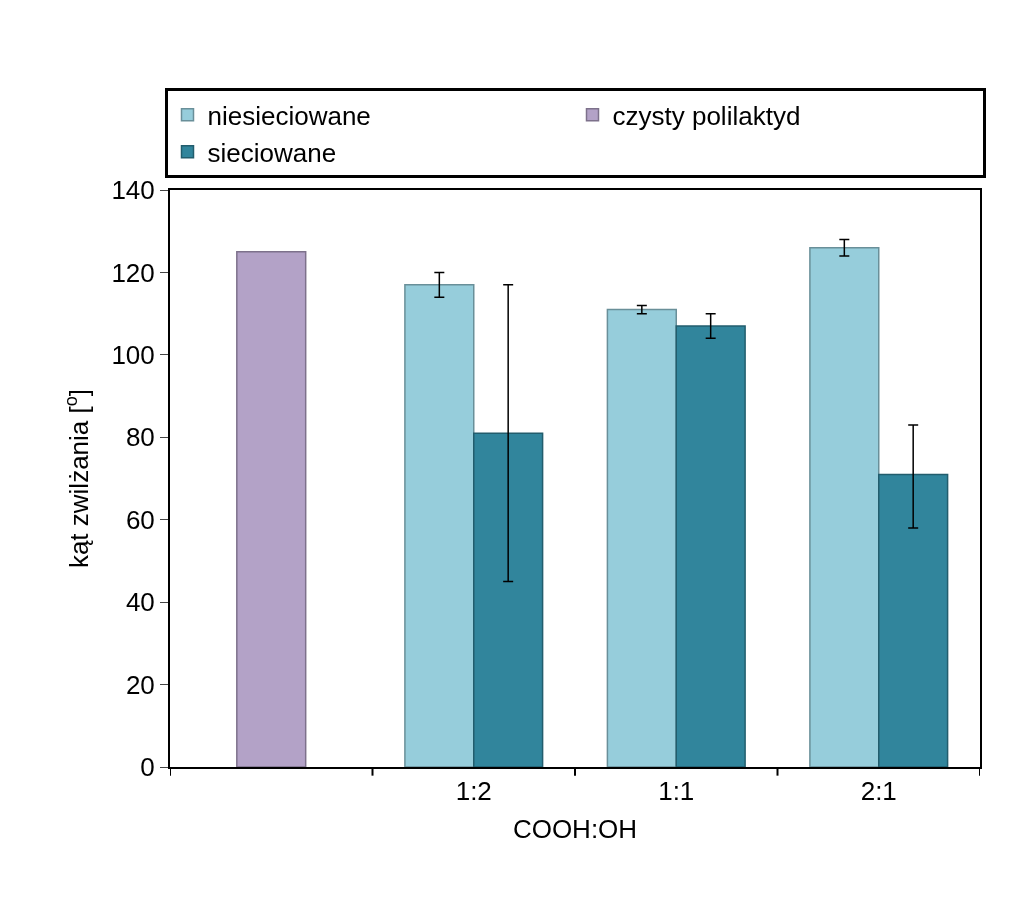  Describe the element at coordinates (133, 190) in the screenshot. I see `y-tick-label: 140` at that location.